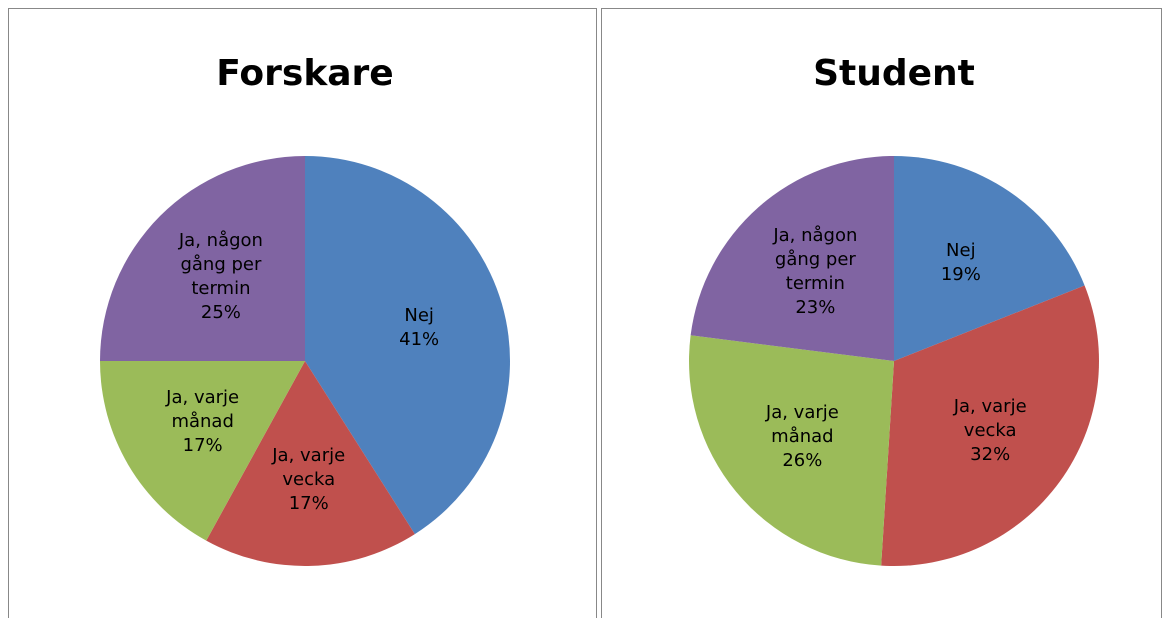 The image size is (1170, 618). I want to click on chart-title: Student, so click(894, 73).